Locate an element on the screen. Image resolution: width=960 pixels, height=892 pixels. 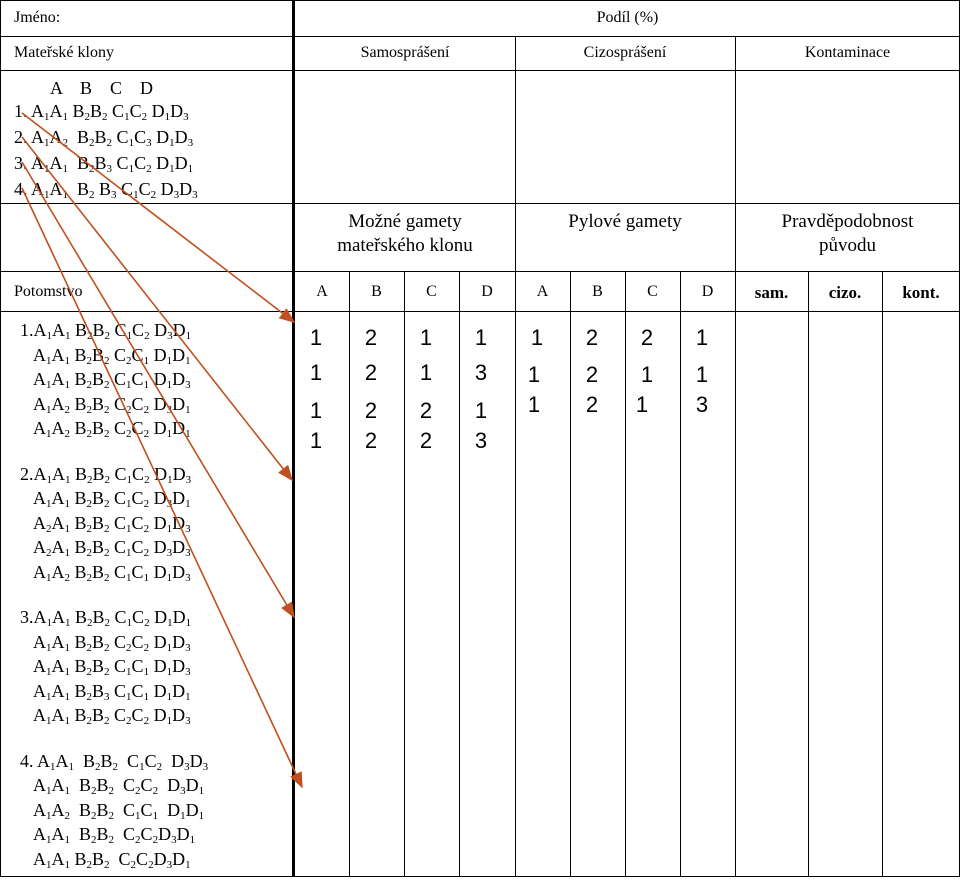
prob-col-kont: kont. is located at coordinates (921, 292).